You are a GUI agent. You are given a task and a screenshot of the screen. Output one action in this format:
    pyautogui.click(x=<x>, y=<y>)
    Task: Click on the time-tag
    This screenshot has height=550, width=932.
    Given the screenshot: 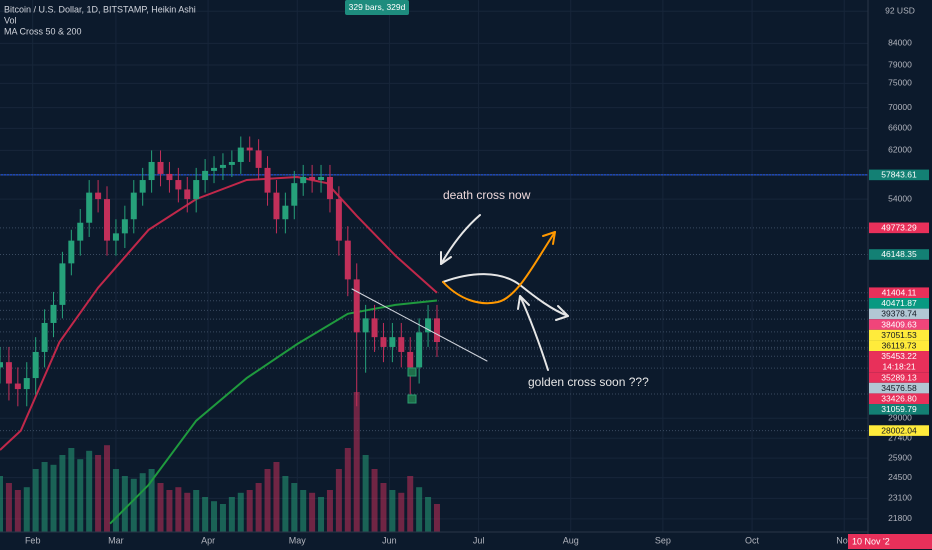 What is the action you would take?
    pyautogui.click(x=890, y=541)
    